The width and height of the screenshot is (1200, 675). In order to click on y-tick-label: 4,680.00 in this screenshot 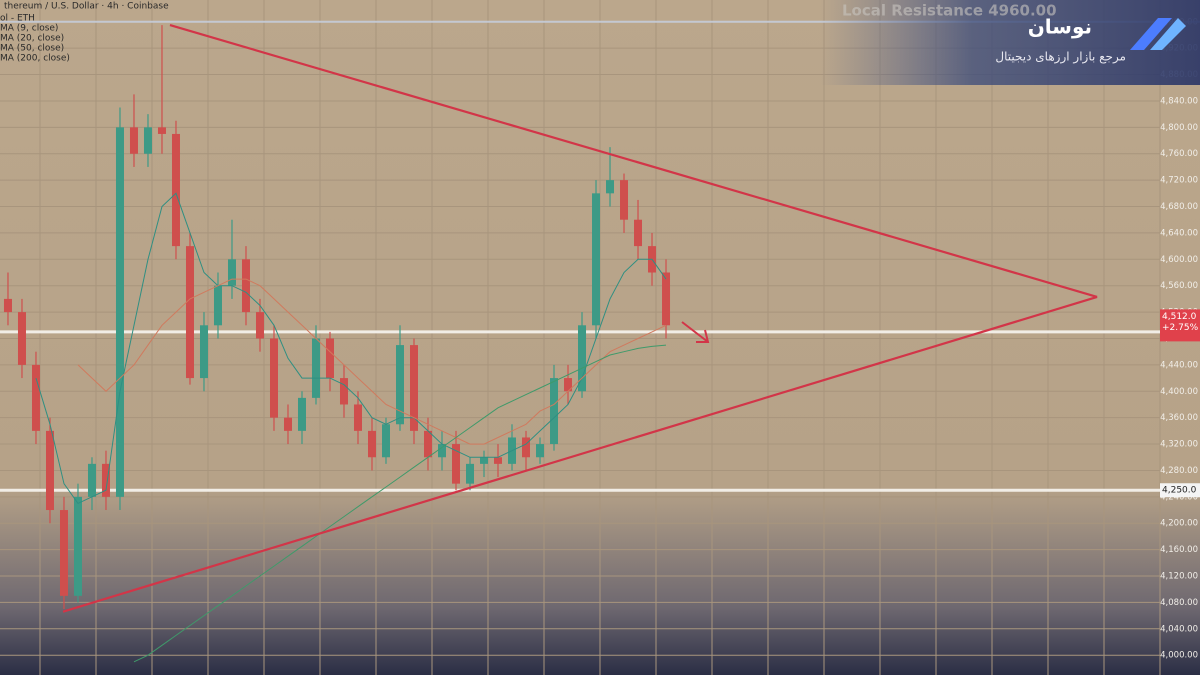, I will do `click(1179, 207)`.